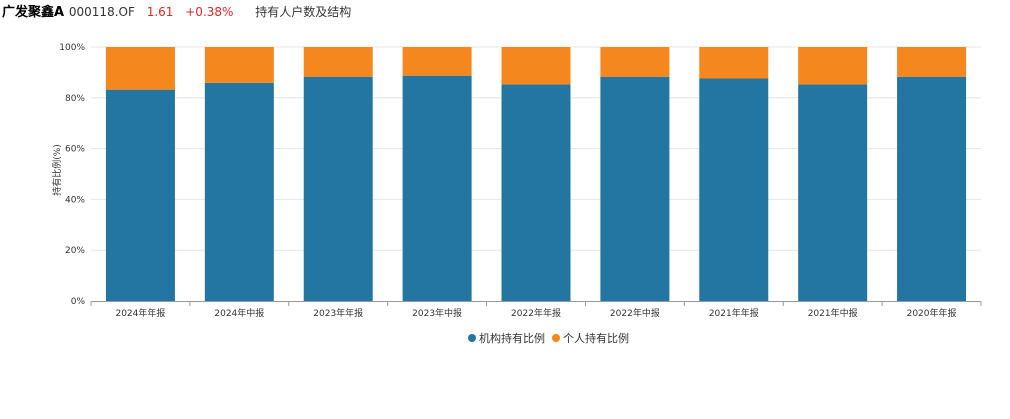 This screenshot has height=419, width=1010. I want to click on y-tick-label: 20%, so click(75, 251).